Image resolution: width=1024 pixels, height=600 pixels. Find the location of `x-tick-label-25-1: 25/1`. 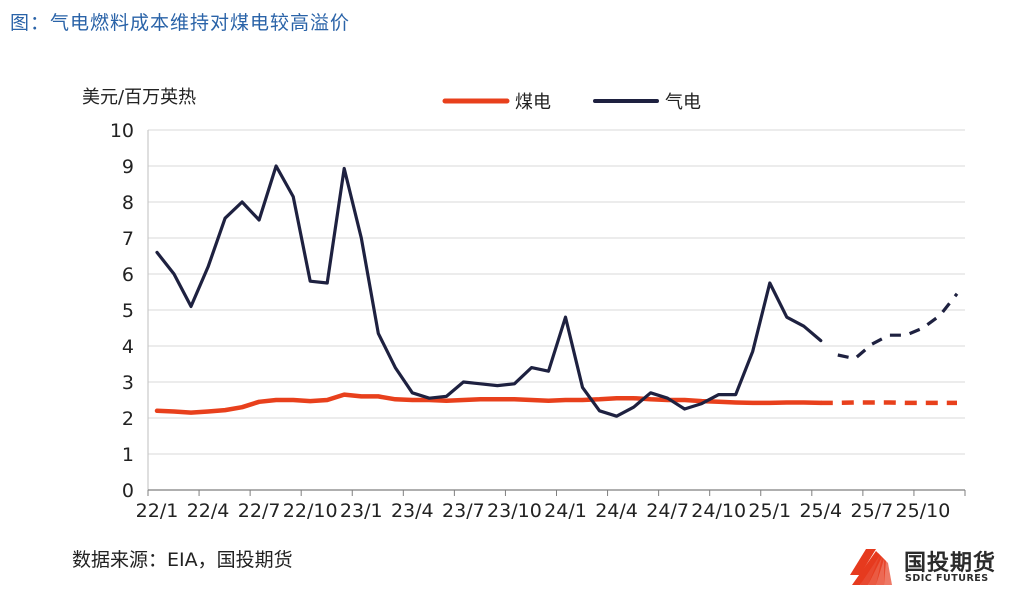

x-tick-label-25-1: 25/1 is located at coordinates (769, 511).